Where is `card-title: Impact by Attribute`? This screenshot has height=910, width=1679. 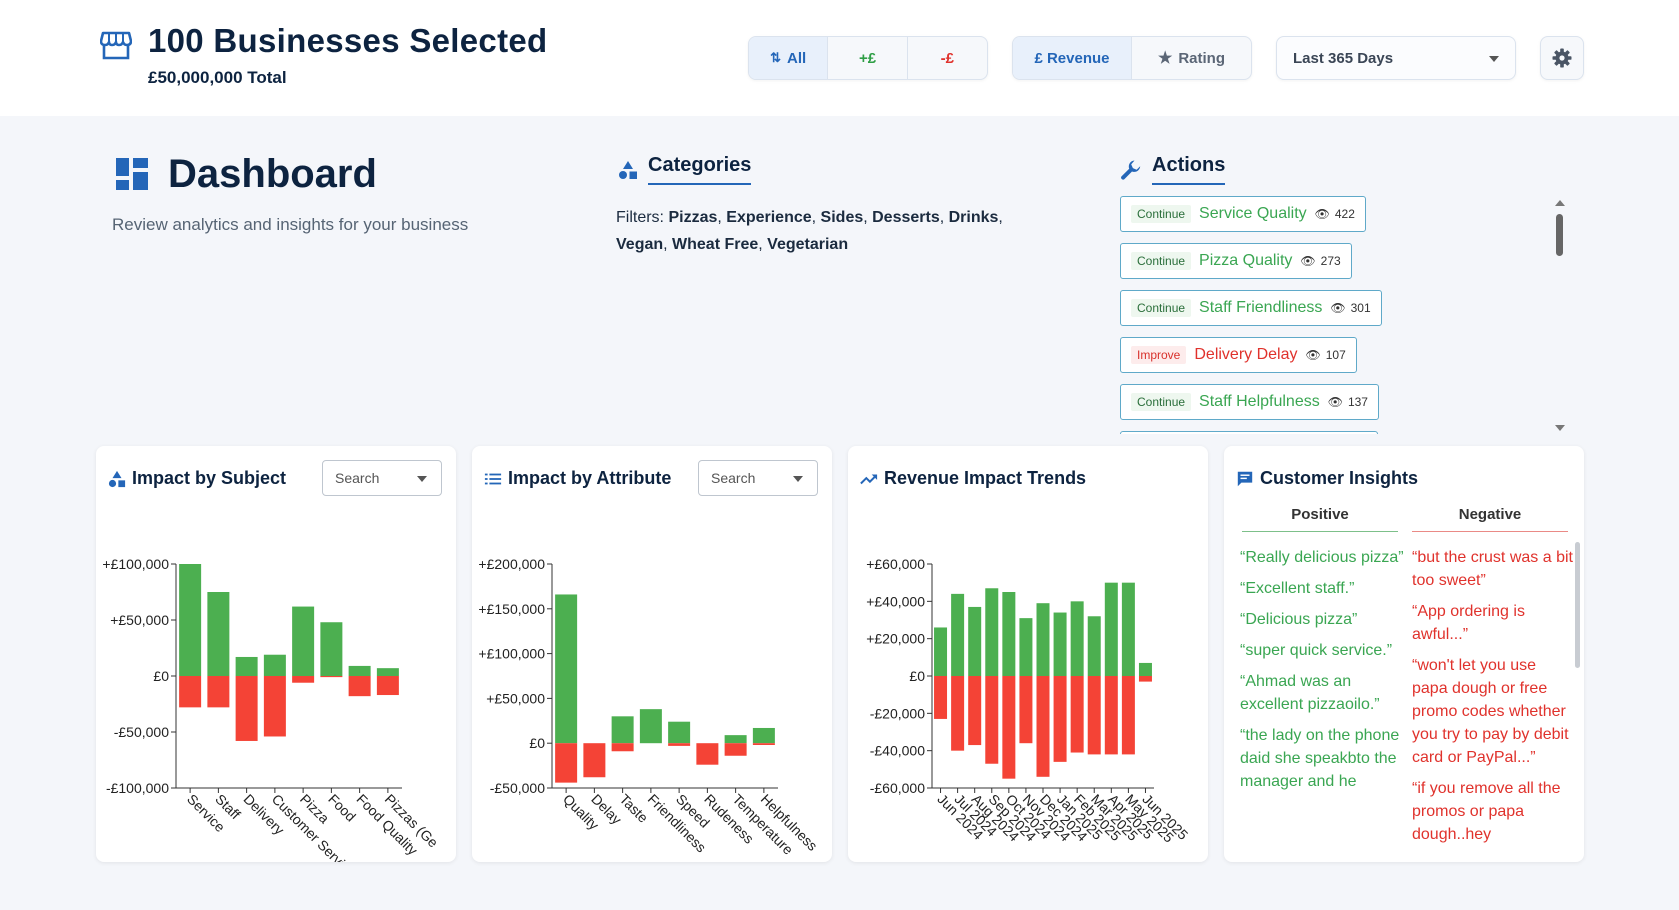 card-title: Impact by Attribute is located at coordinates (590, 478).